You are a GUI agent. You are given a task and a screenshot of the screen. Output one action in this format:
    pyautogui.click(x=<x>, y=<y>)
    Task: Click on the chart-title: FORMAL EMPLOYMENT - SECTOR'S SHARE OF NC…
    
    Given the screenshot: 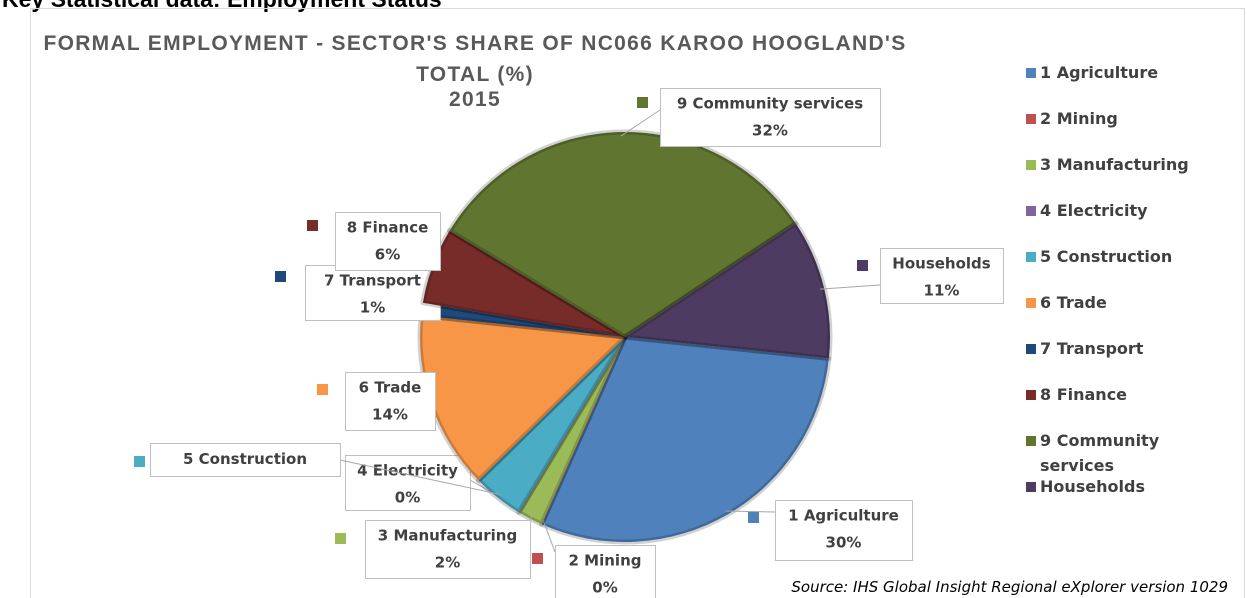 What is the action you would take?
    pyautogui.click(x=475, y=59)
    